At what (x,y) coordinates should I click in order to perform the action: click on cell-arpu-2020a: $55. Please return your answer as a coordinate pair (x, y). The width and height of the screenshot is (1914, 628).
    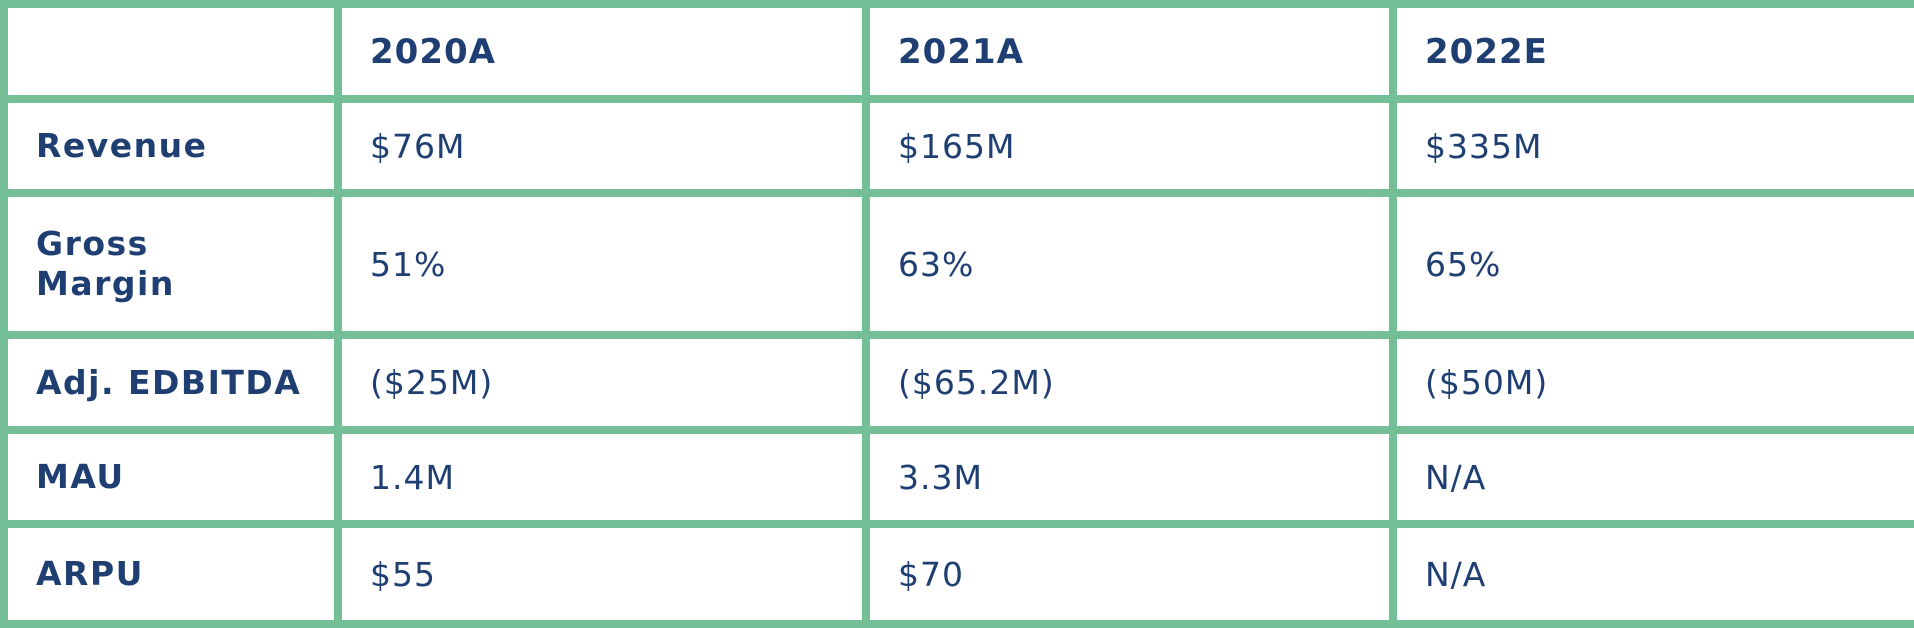
    Looking at the image, I should click on (602, 574).